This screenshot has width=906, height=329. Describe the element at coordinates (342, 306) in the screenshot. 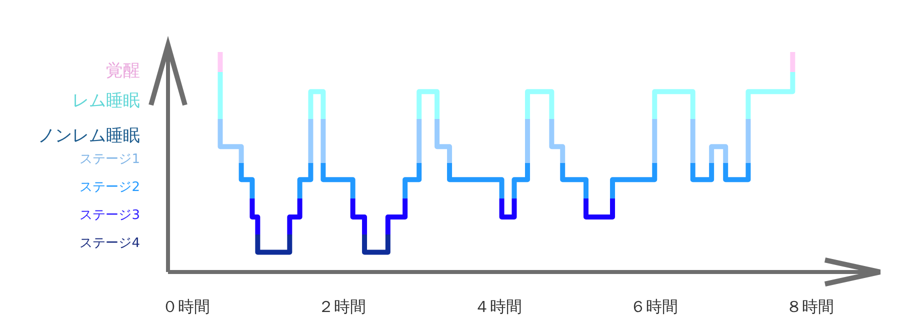

I see `x-tick-label: ２時間` at that location.